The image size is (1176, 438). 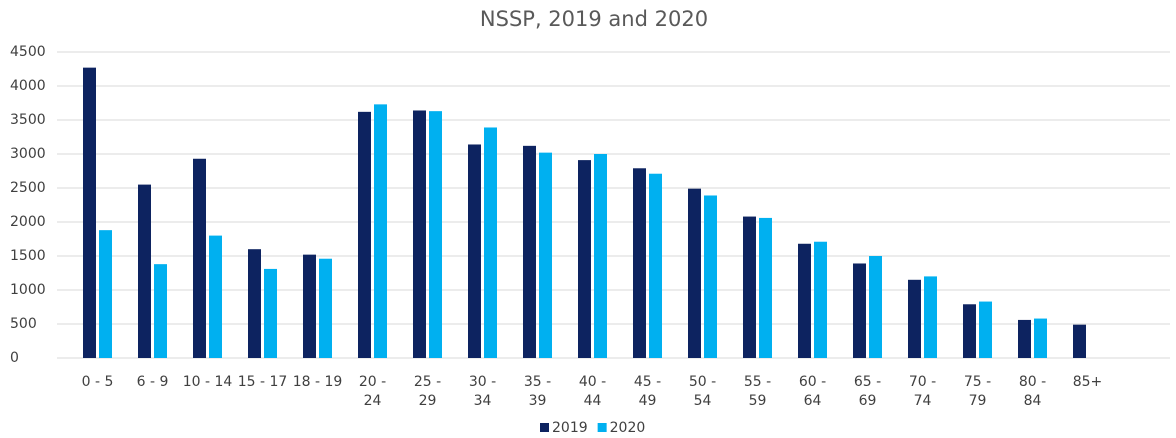 What do you see at coordinates (1032, 391) in the screenshot?
I see `x-tick-label: 80 -84` at bounding box center [1032, 391].